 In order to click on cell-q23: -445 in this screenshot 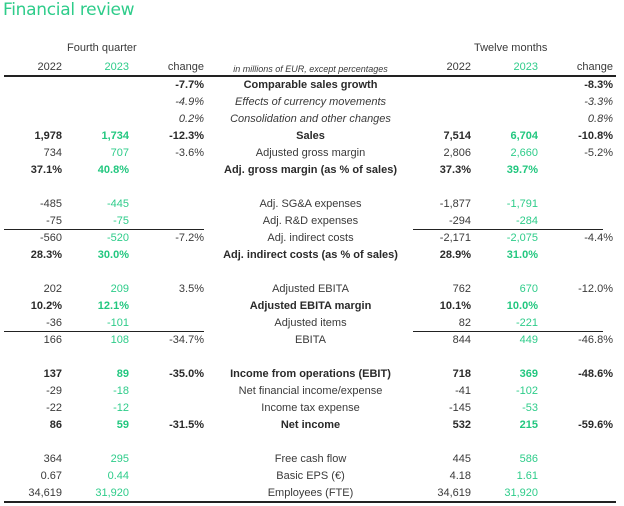, I will do `click(117, 204)`.